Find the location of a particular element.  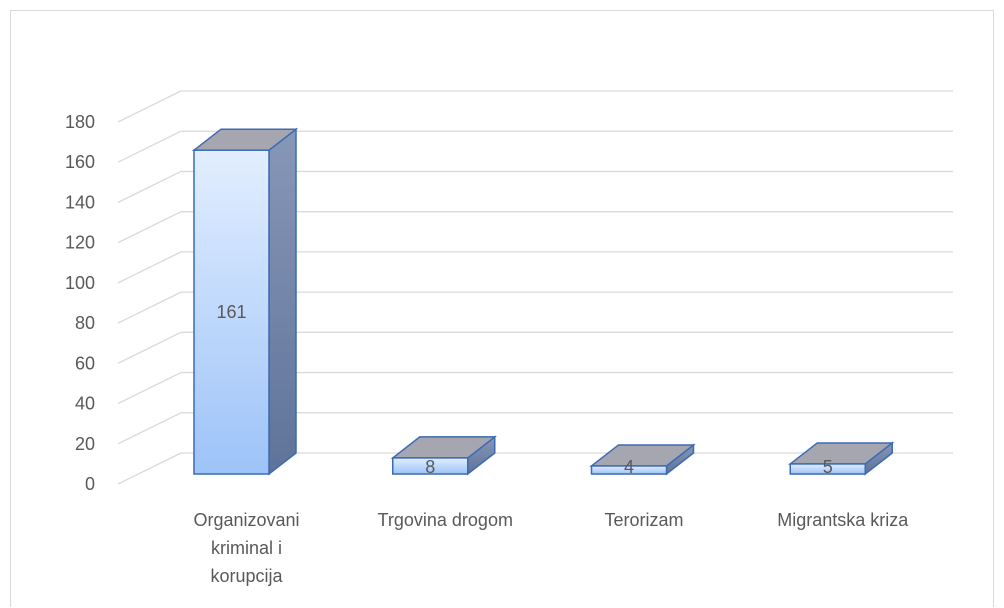

category-label: Migrantska kriza is located at coordinates (843, 520).